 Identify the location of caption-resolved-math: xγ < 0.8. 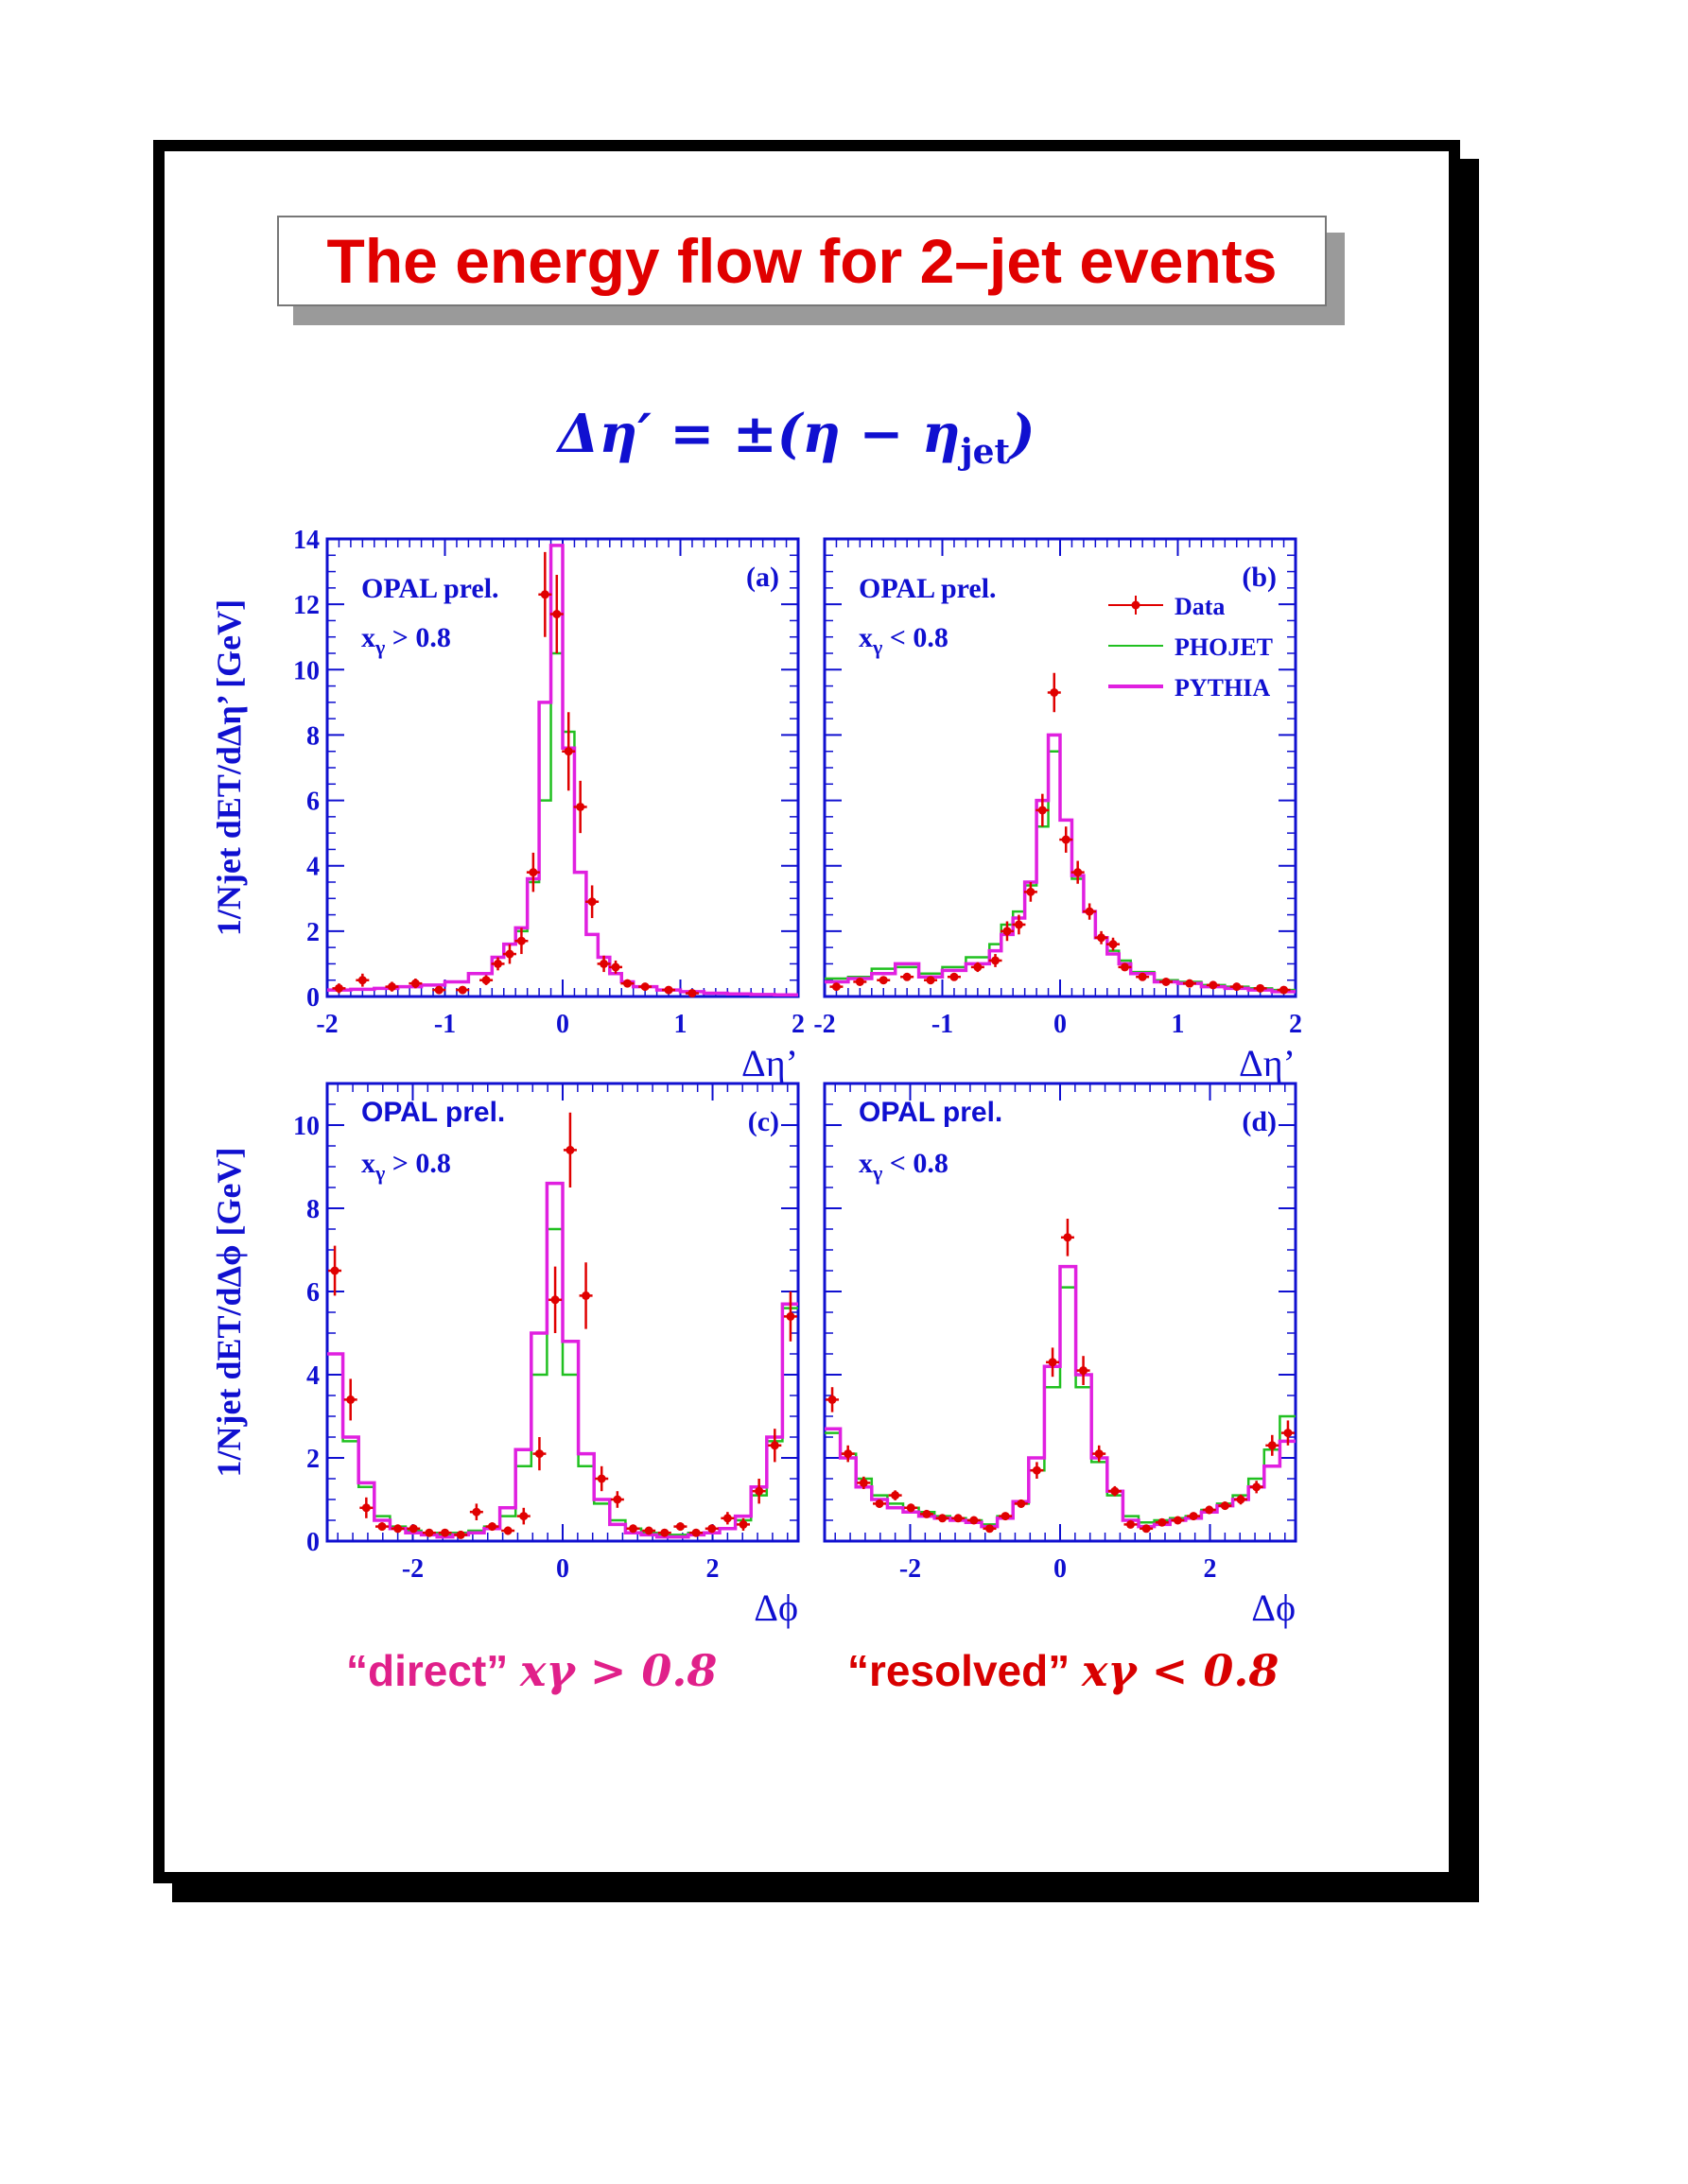
(1180, 1670).